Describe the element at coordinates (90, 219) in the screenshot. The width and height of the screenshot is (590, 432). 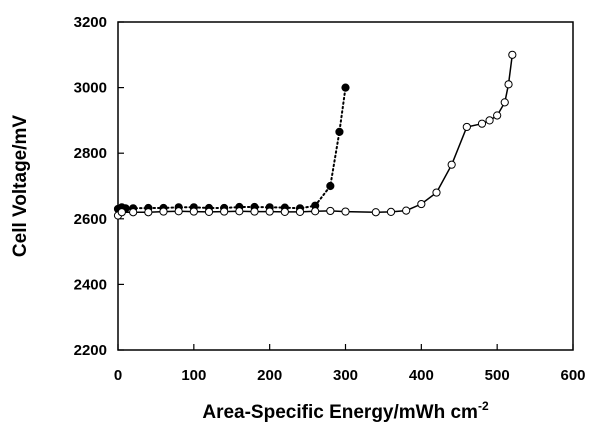
I see `y-tick-label: 2600` at that location.